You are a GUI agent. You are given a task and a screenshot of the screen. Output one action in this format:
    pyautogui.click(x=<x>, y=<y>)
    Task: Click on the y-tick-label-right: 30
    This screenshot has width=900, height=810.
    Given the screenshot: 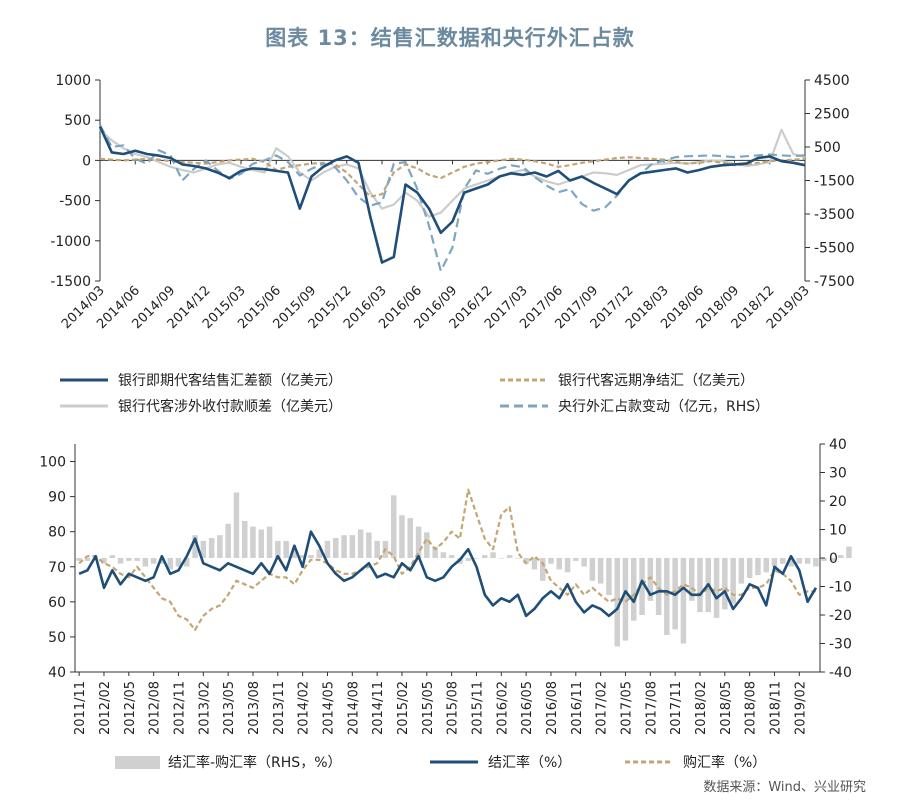 What is the action you would take?
    pyautogui.click(x=838, y=474)
    